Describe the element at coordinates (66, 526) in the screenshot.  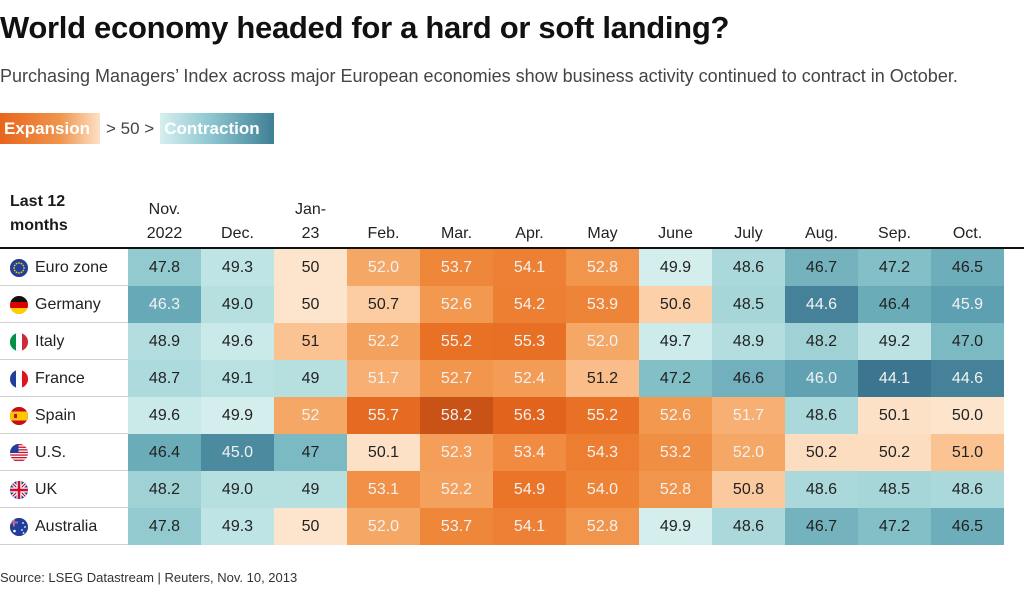
I see `country-name: Australia` at that location.